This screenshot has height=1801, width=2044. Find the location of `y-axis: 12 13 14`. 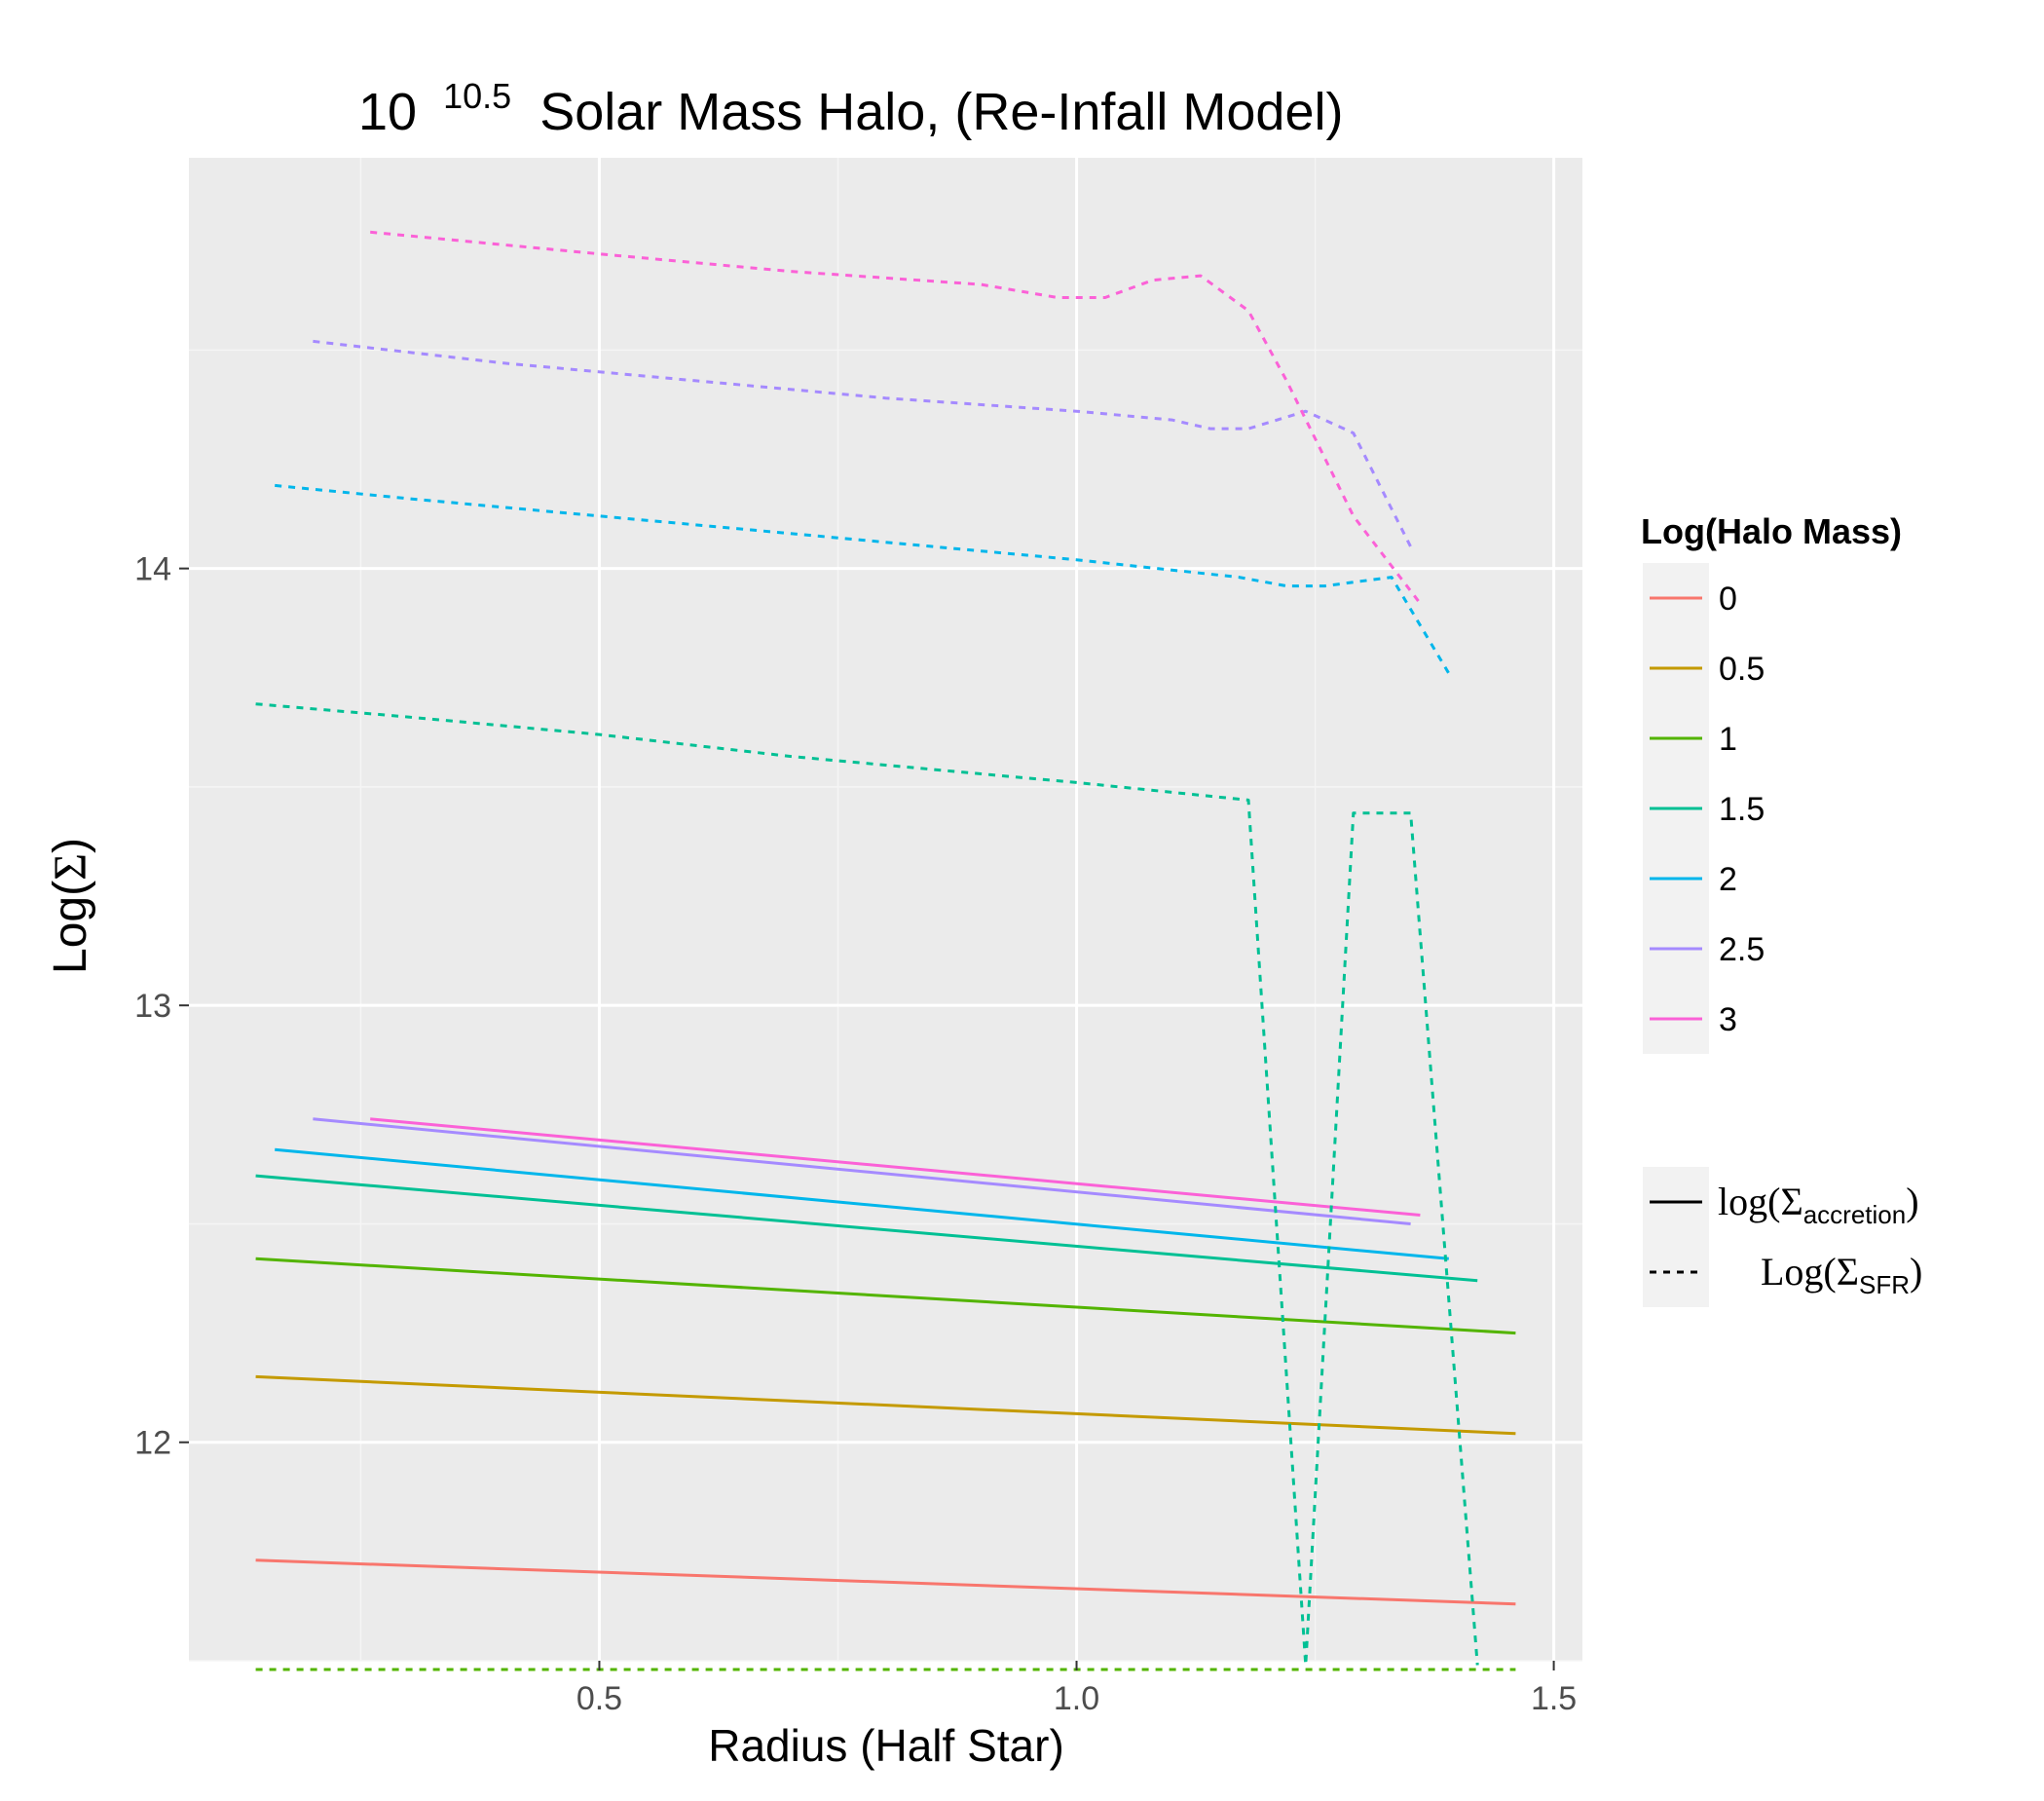

y-axis: 12 13 14 is located at coordinates (161, 1006).